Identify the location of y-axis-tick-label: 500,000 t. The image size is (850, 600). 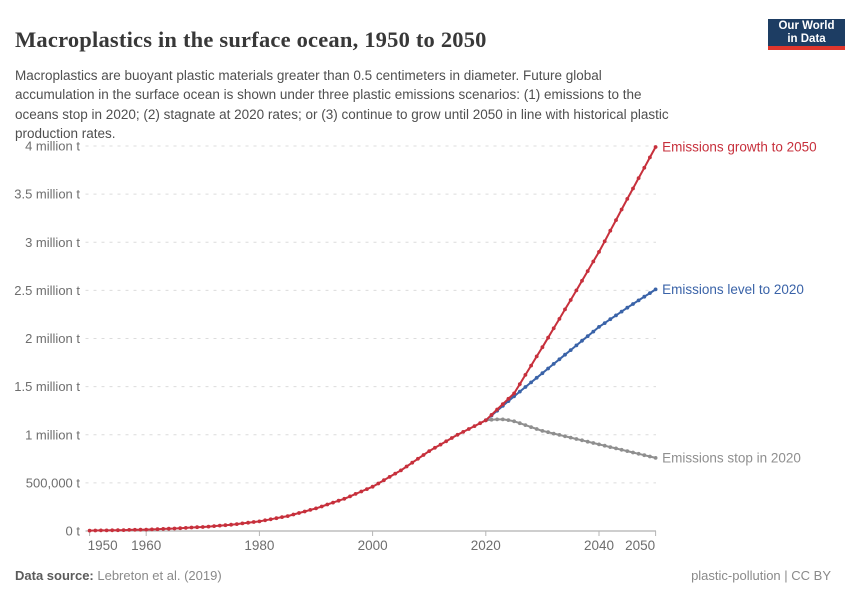
(53, 482).